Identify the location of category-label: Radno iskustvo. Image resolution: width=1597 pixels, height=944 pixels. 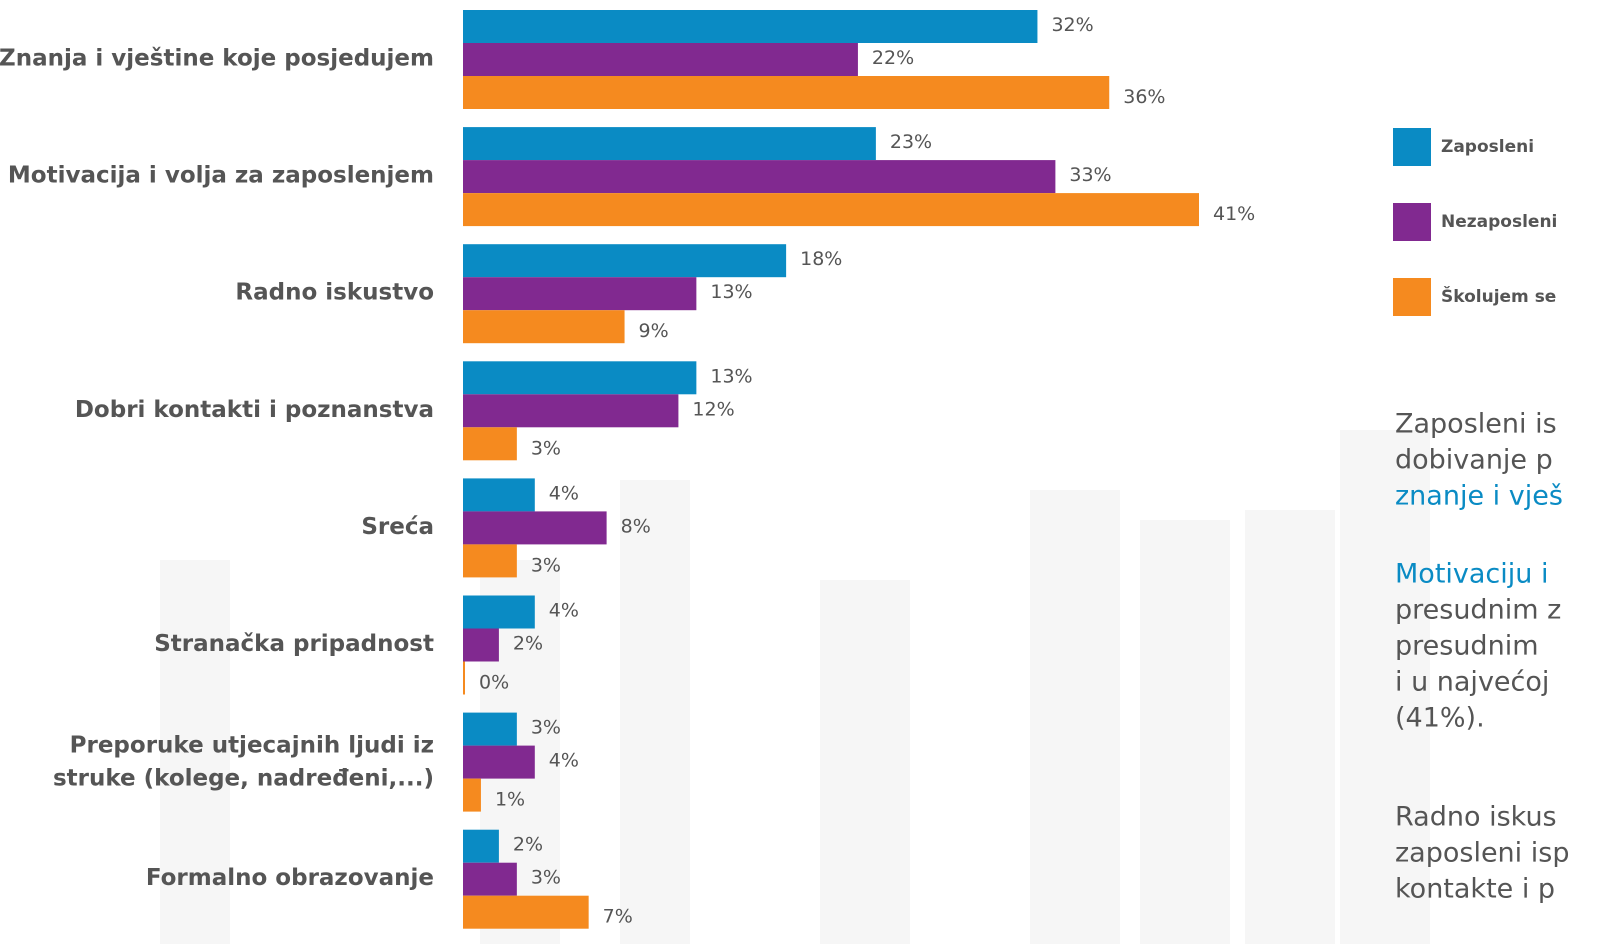
(334, 293).